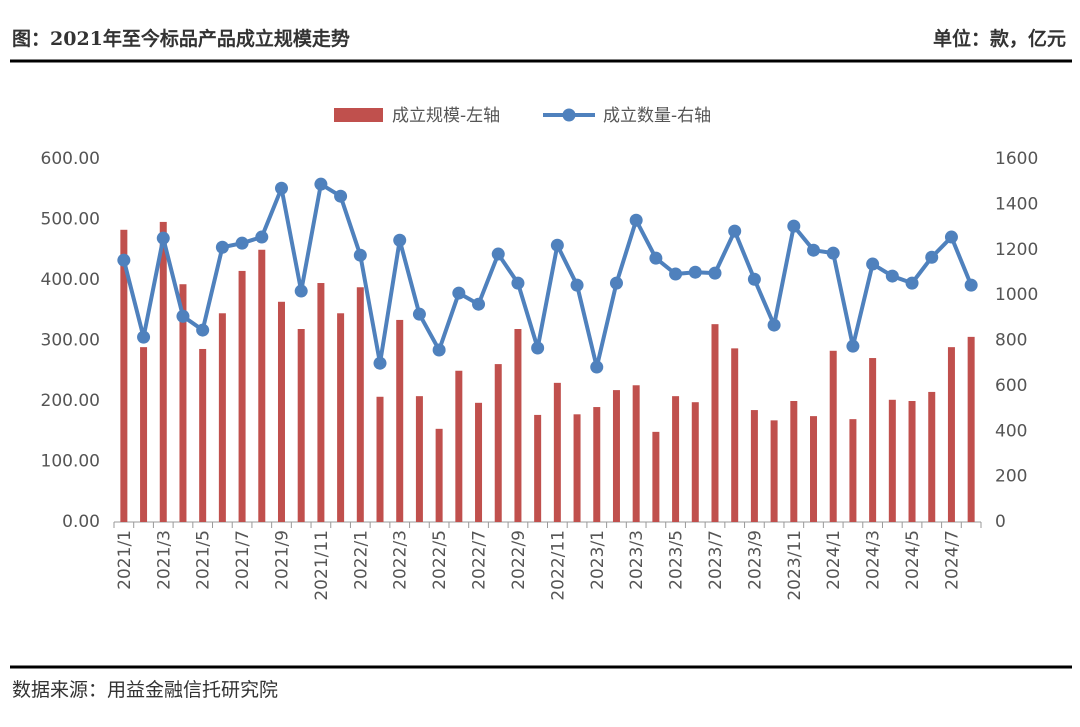  Describe the element at coordinates (70, 220) in the screenshot. I see `y-tick-label: 500.00` at that location.